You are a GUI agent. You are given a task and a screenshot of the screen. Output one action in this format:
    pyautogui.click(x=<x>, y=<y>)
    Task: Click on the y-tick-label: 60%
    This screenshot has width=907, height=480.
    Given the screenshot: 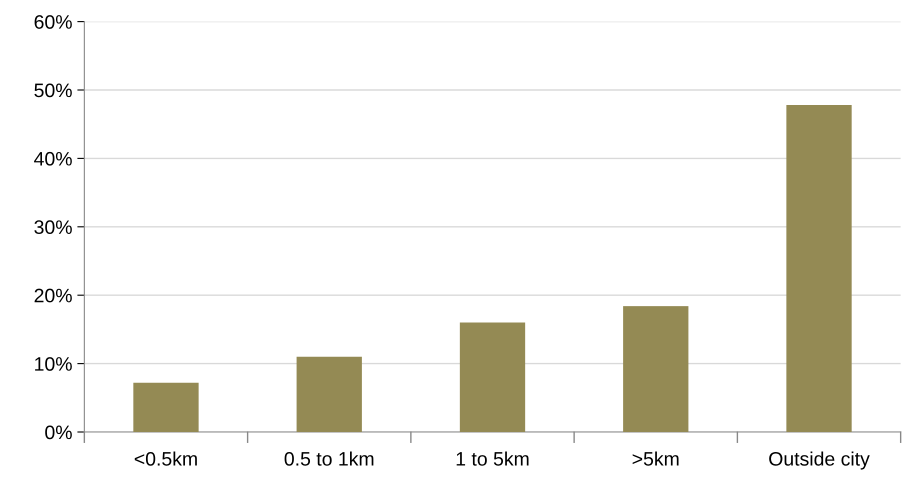 What is the action you would take?
    pyautogui.click(x=53, y=22)
    